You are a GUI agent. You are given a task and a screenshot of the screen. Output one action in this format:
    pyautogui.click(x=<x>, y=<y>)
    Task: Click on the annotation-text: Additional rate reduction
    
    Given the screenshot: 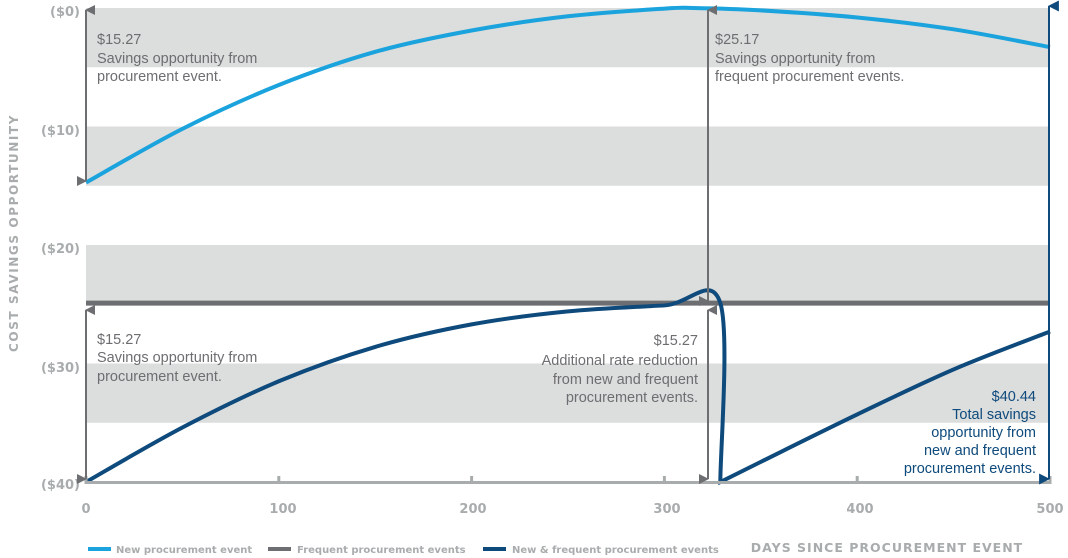 What is the action you would take?
    pyautogui.click(x=620, y=361)
    